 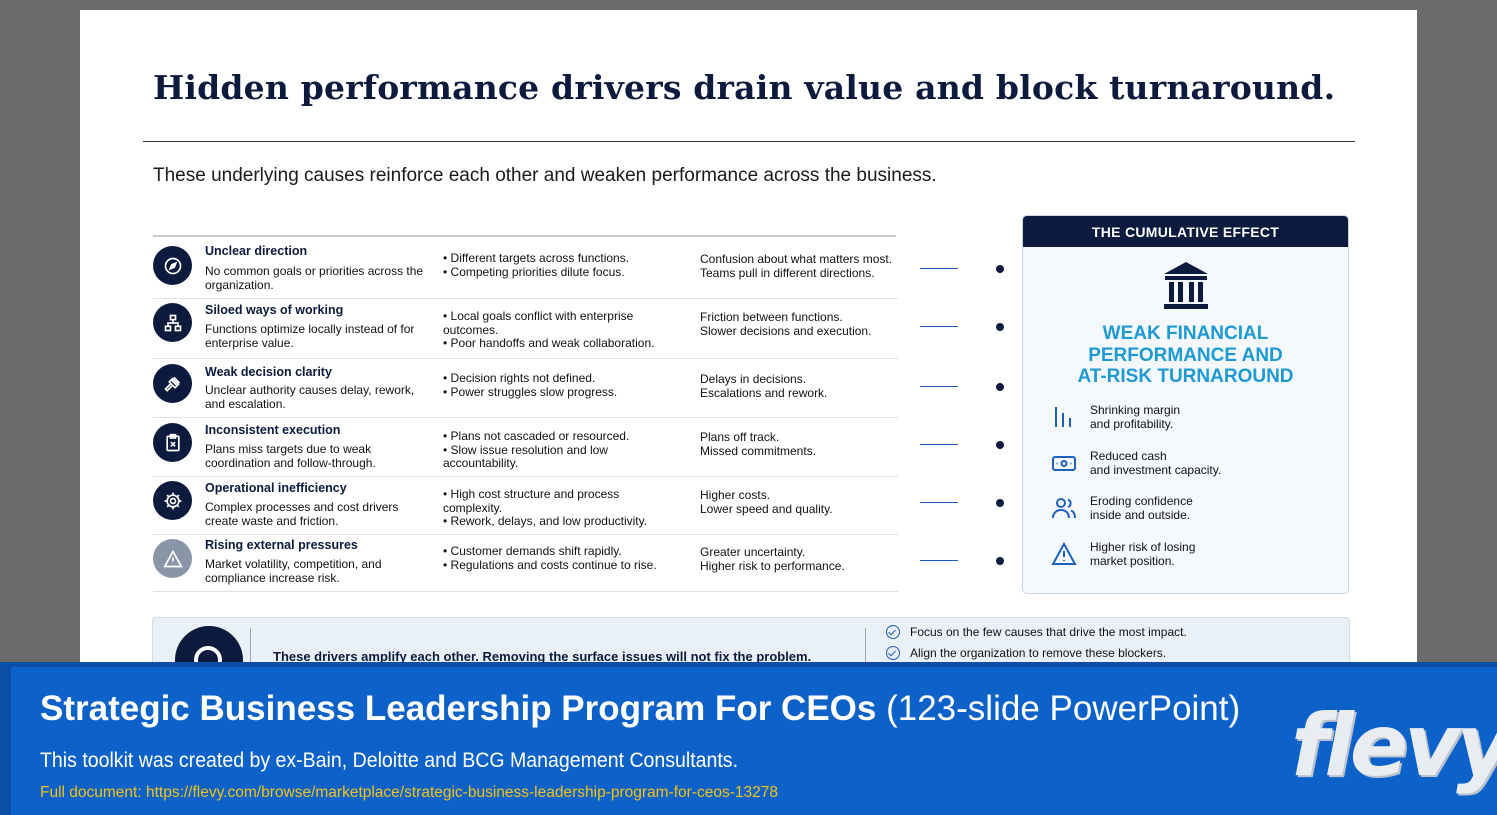 I want to click on clipboard-x-icon, so click(x=172, y=442).